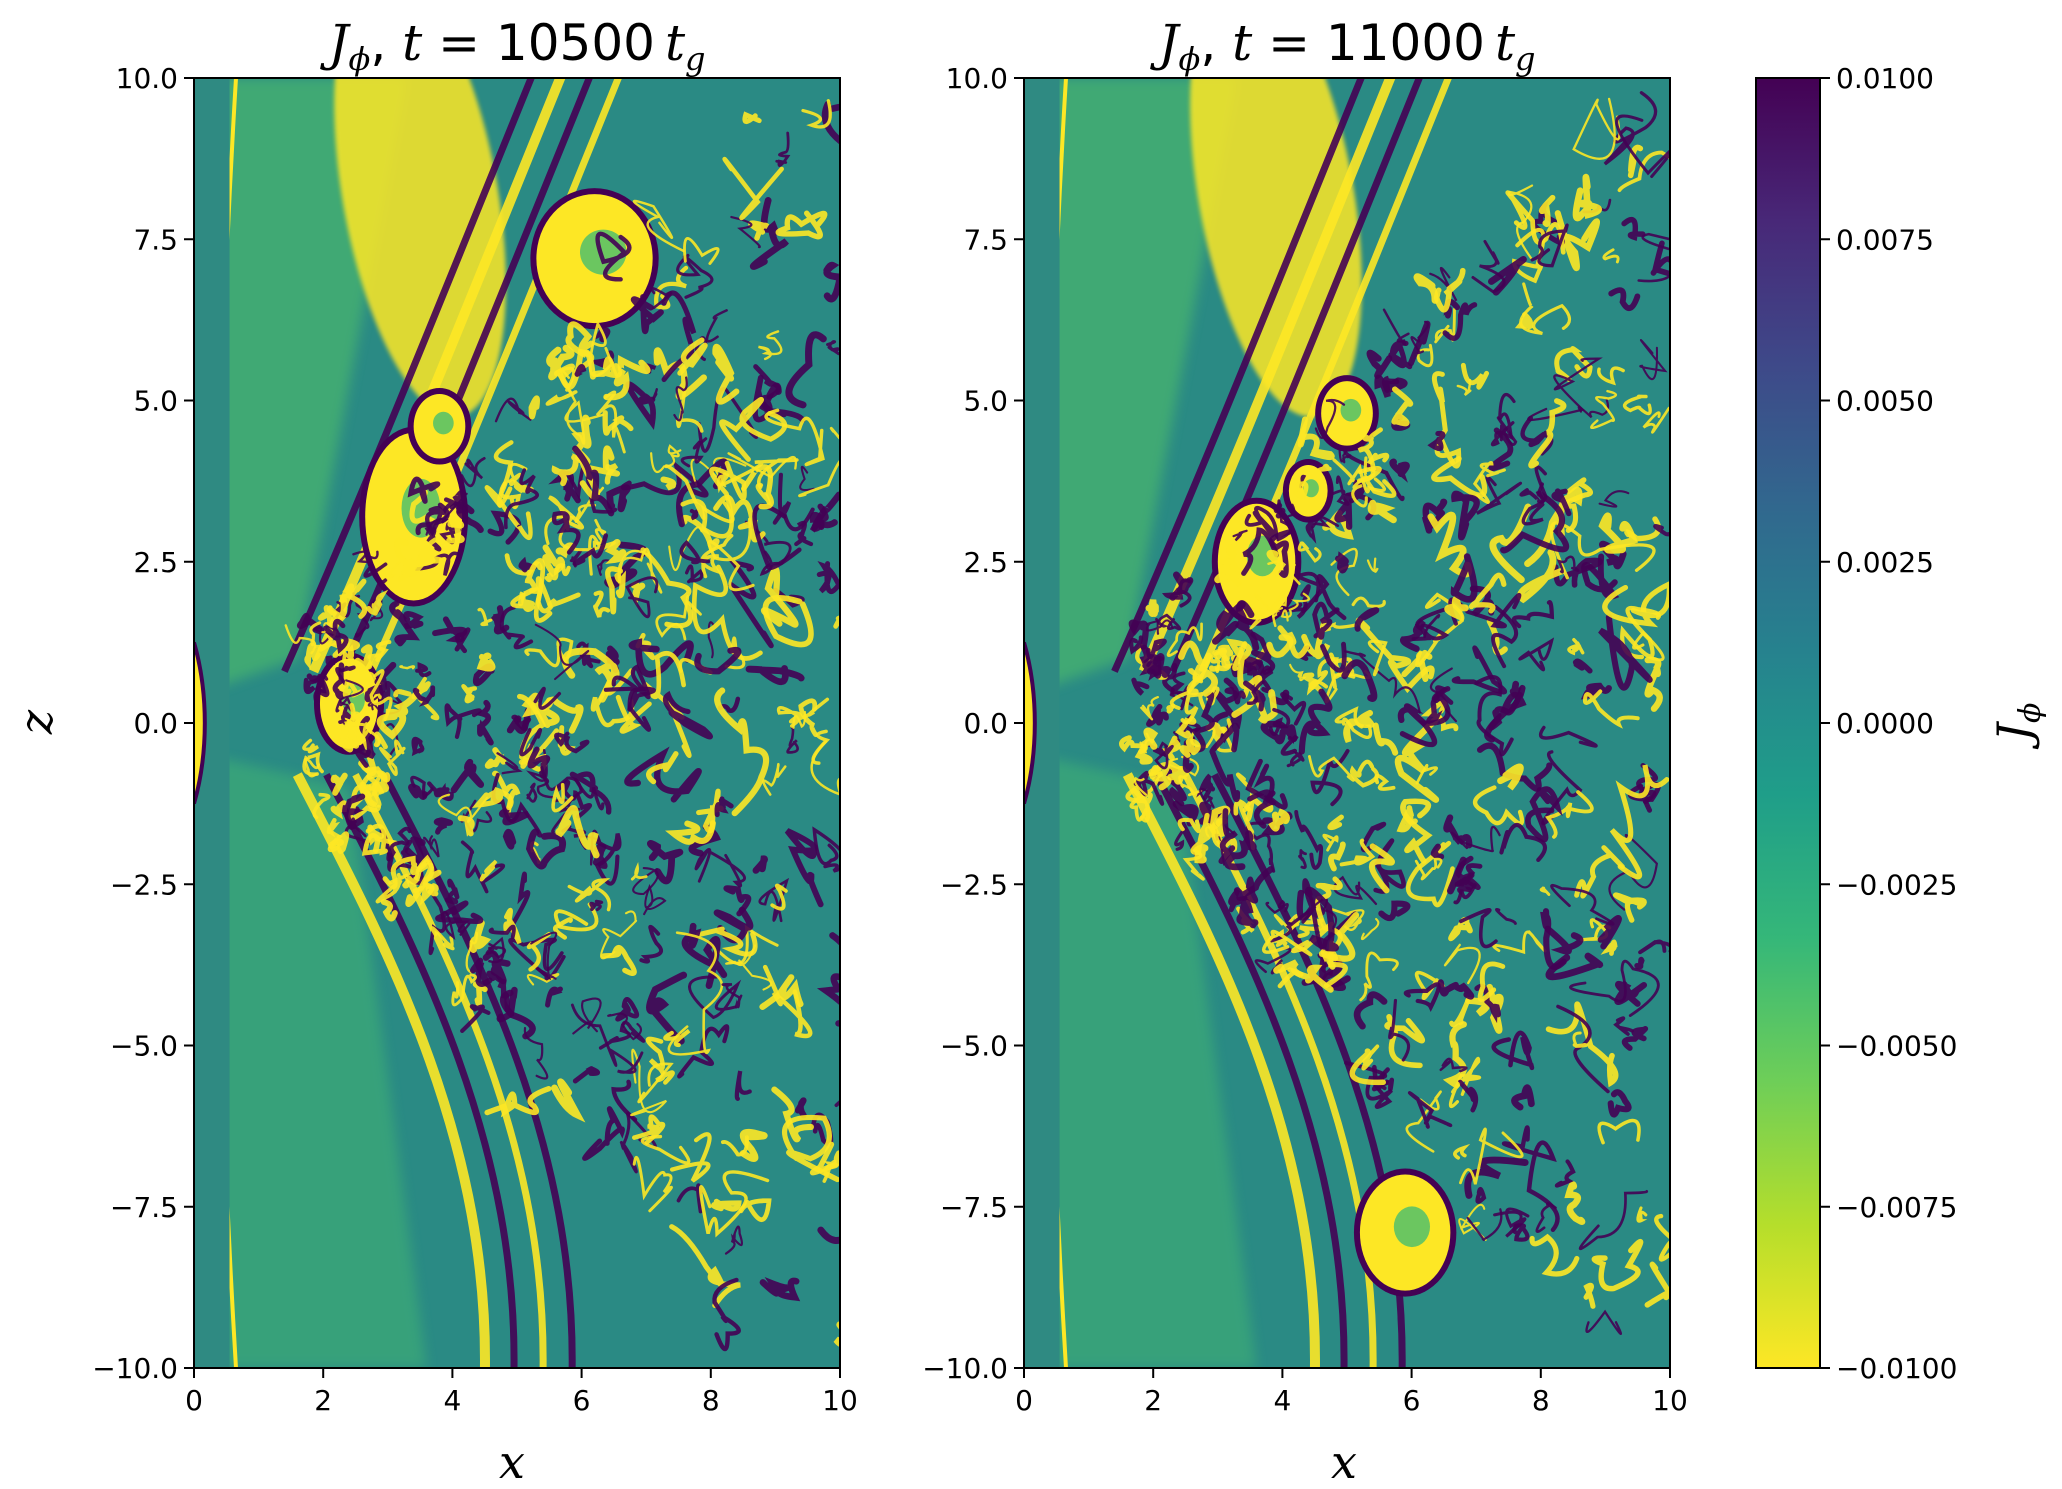 The height and width of the screenshot is (1489, 2062). Describe the element at coordinates (974, 884) in the screenshot. I see `y-tick-label: −2.5` at that location.